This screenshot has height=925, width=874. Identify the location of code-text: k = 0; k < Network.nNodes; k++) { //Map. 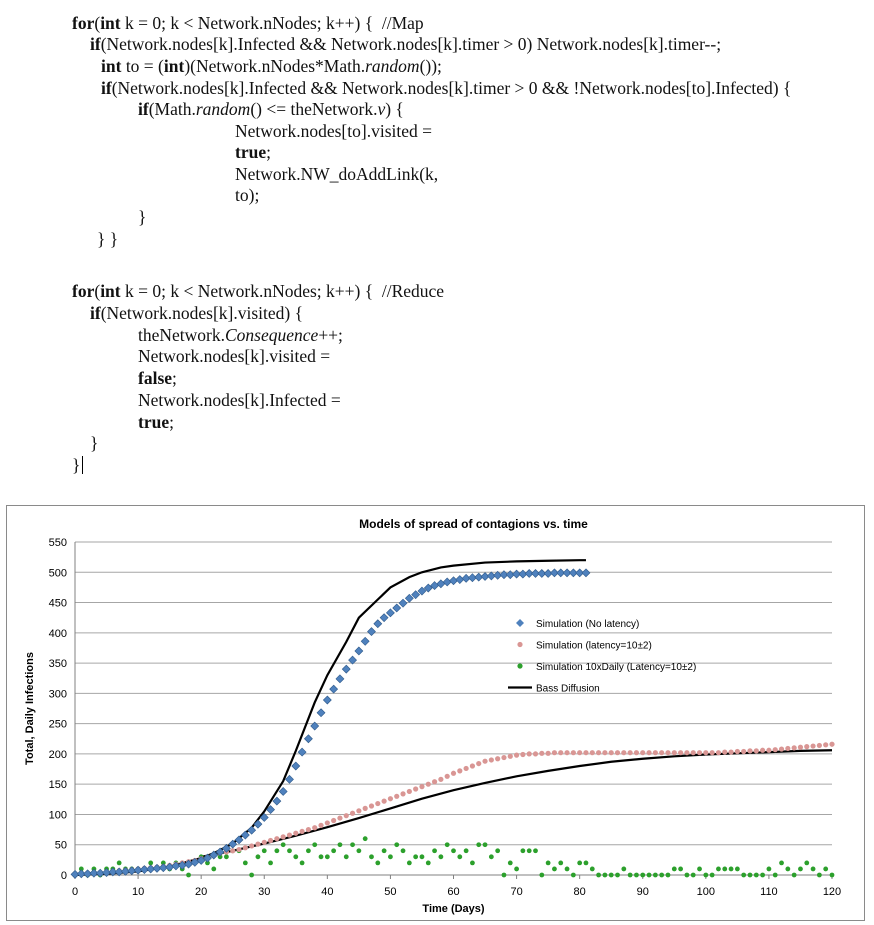
(272, 23).